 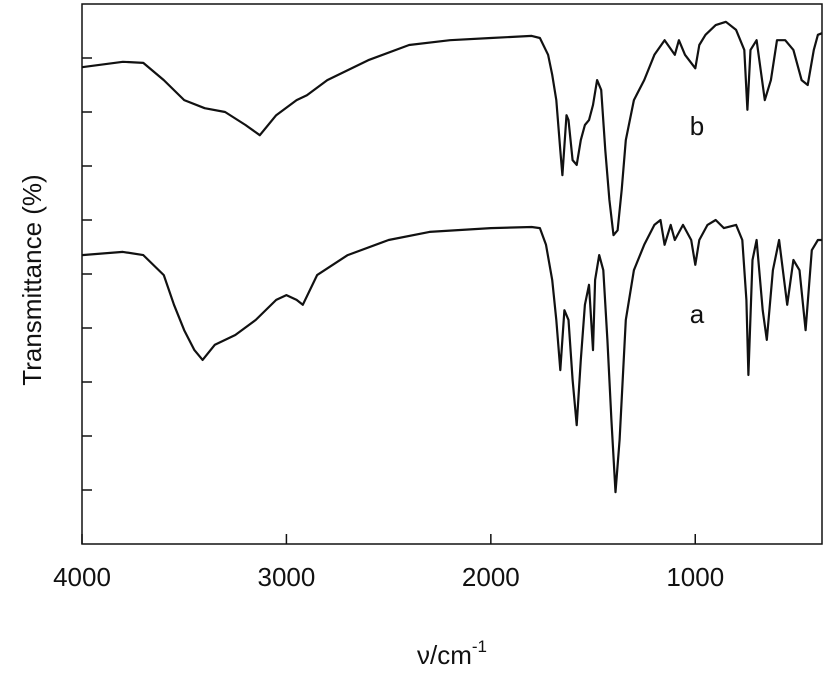 I want to click on x-tick-label: 3000, so click(x=286, y=577).